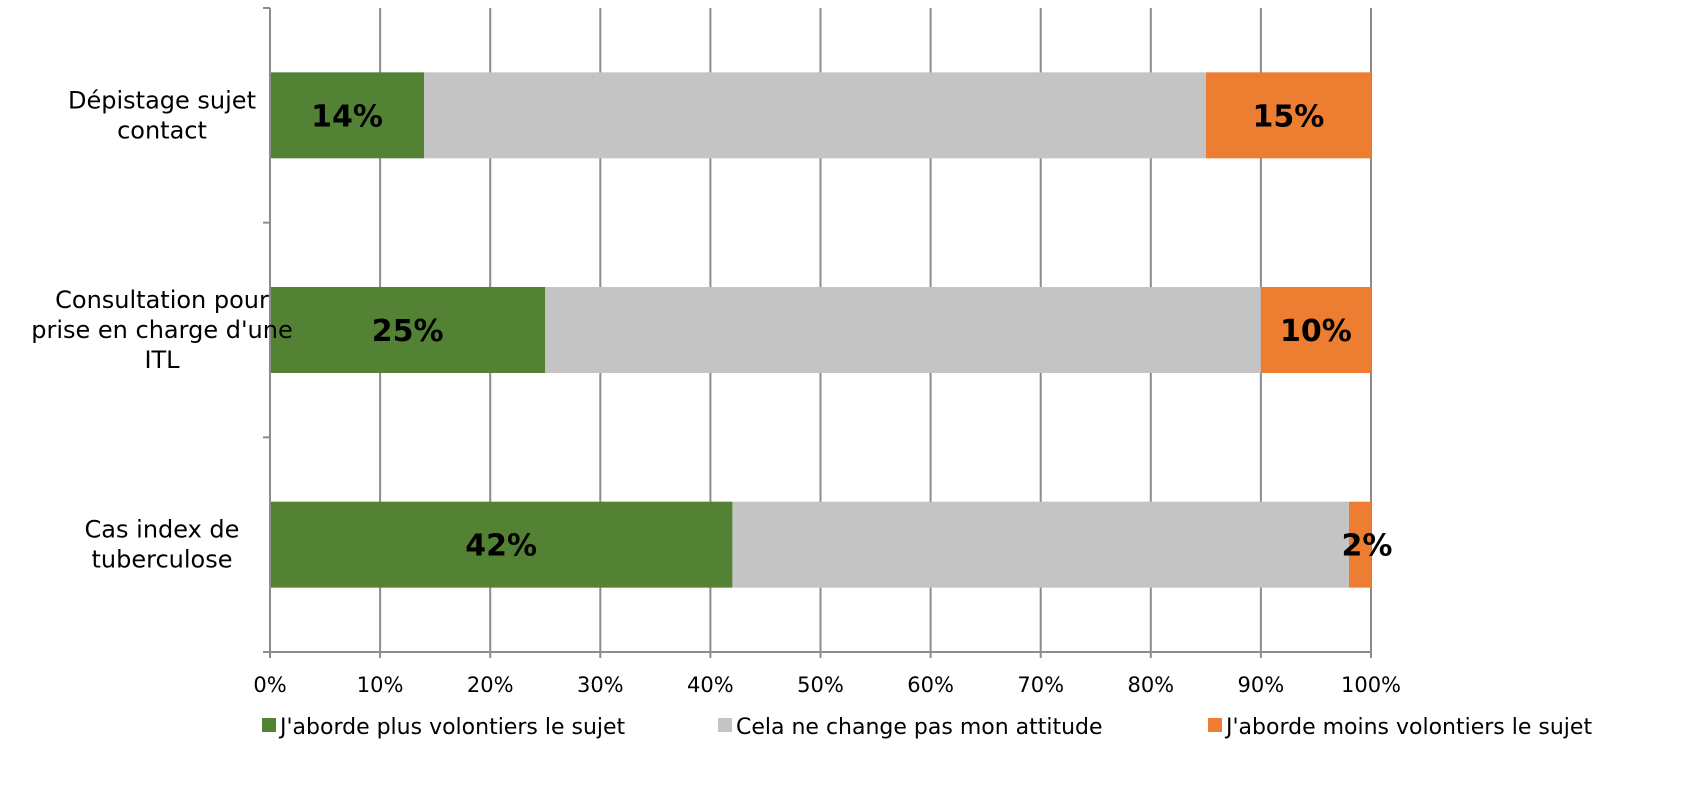  What do you see at coordinates (919, 727) in the screenshot?
I see `legend-label: Cela ne change pas mon attitude` at bounding box center [919, 727].